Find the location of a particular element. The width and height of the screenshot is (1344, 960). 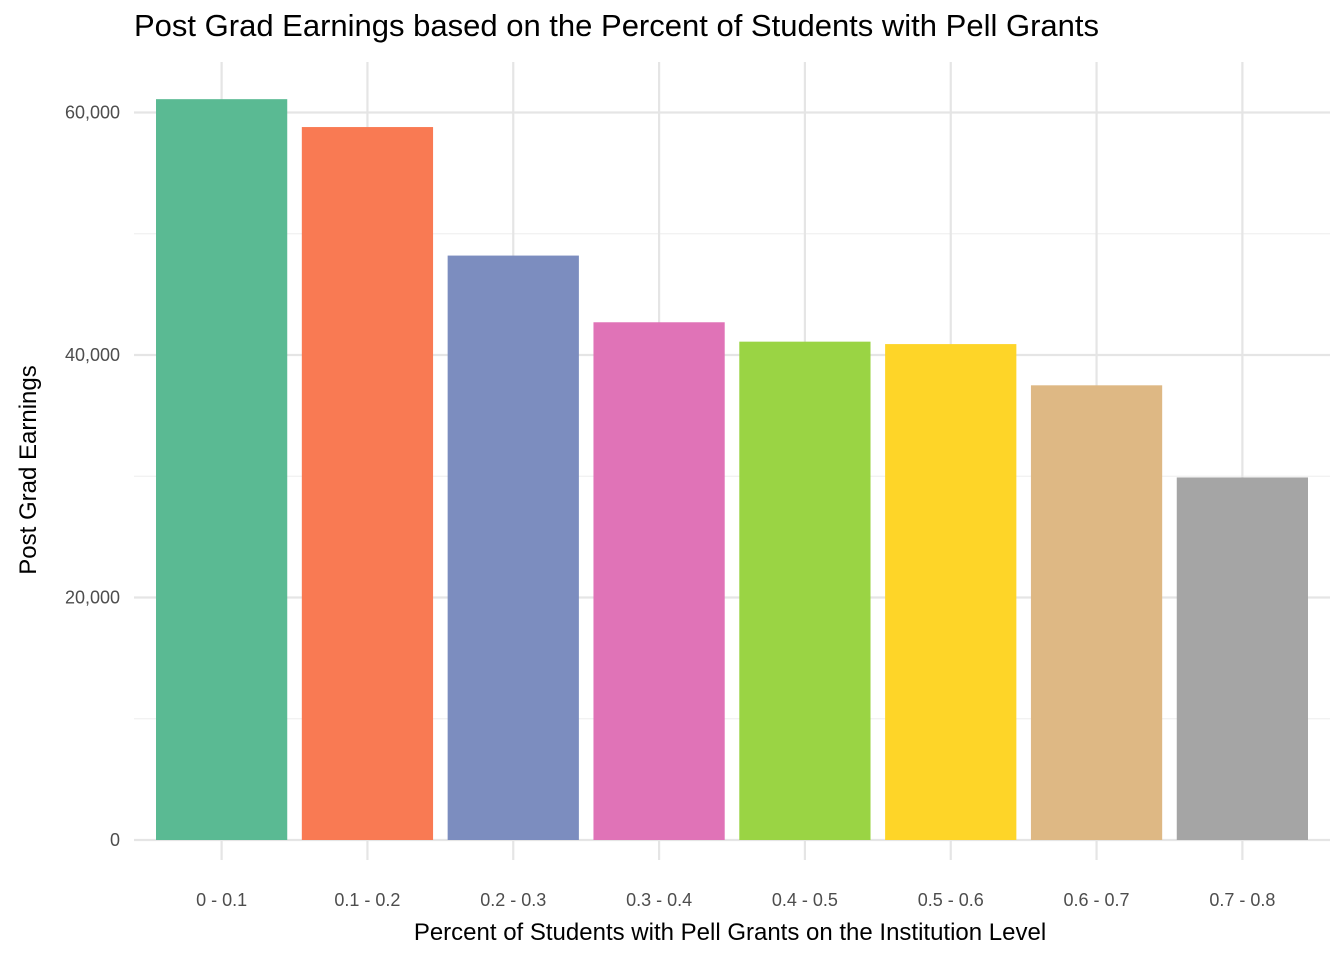

x-tick-label: 0.2 - 0.3 is located at coordinates (513, 900).